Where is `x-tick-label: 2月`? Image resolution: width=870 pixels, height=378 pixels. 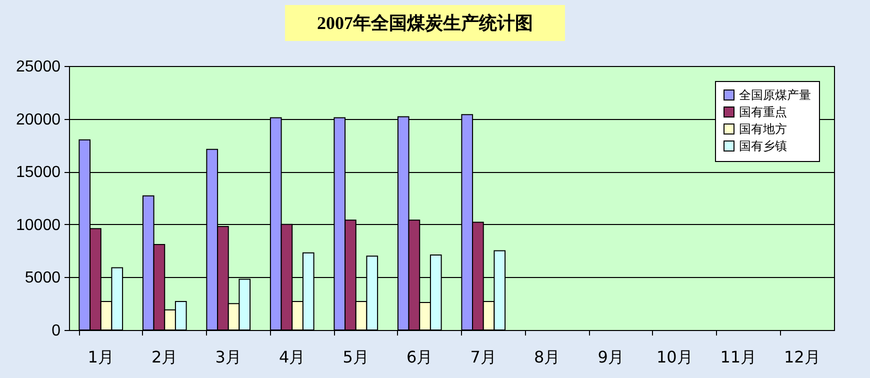 x-tick-label: 2月 is located at coordinates (165, 357).